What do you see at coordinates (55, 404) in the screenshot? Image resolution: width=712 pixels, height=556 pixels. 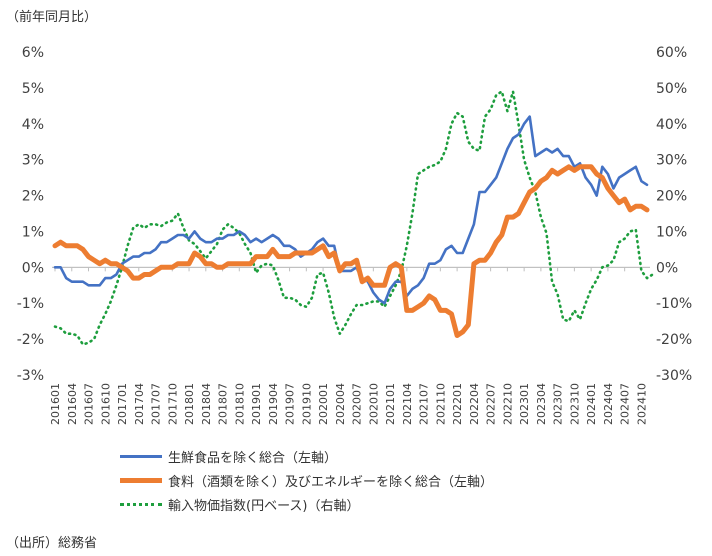 I see `x-tick-label: 201601` at bounding box center [55, 404].